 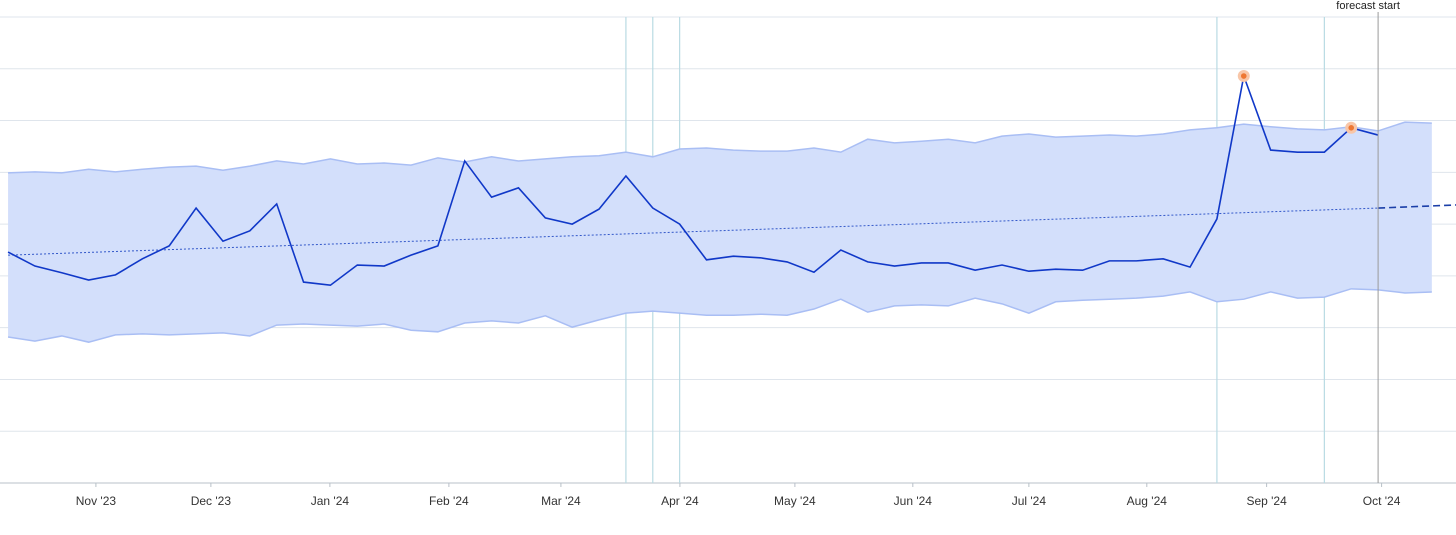 I want to click on x-tick-label: May '24, so click(x=795, y=501).